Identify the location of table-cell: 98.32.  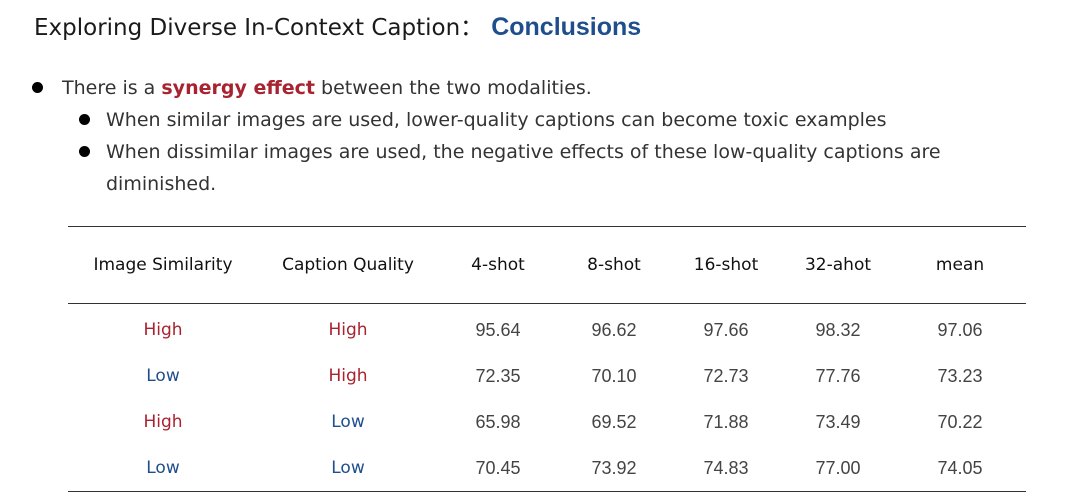
(838, 329).